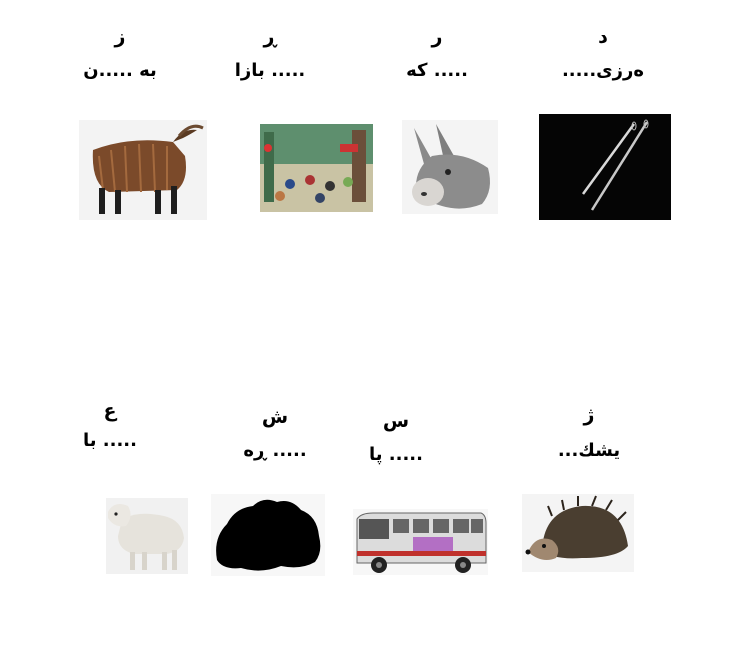 The height and width of the screenshot is (659, 746). I want to click on lamb-image, so click(147, 536).